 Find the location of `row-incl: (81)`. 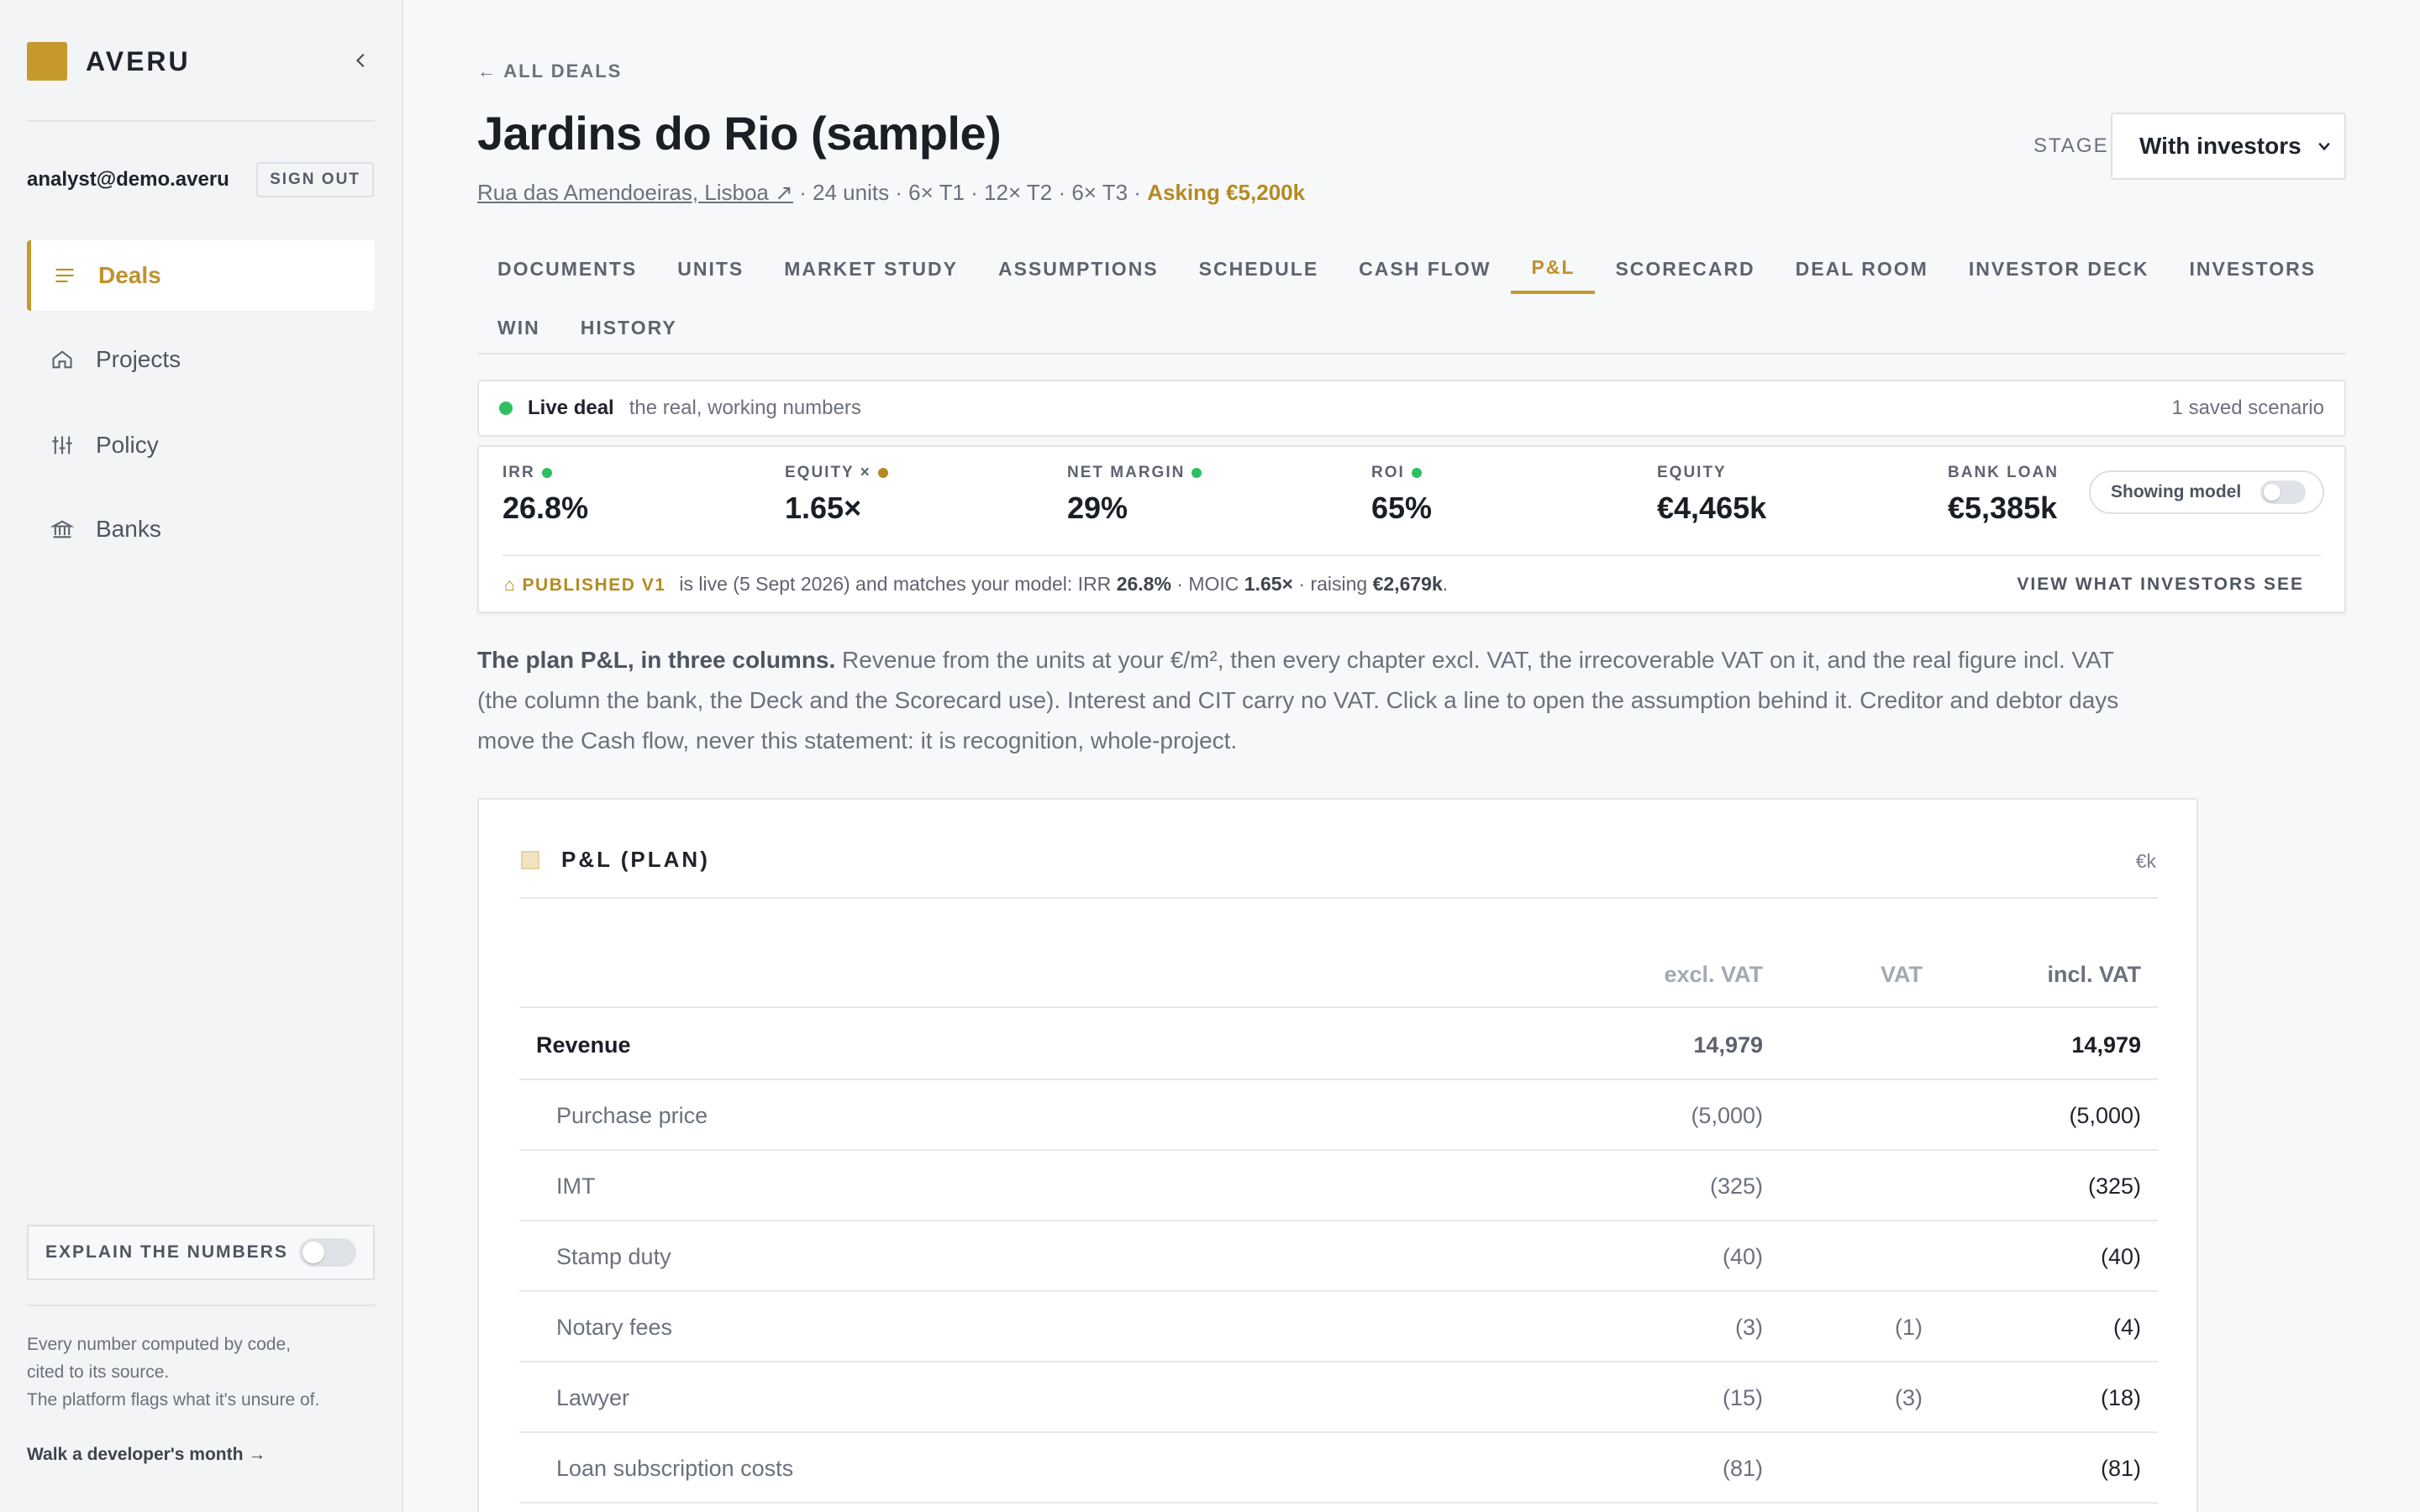

row-incl: (81) is located at coordinates (2120, 1468).